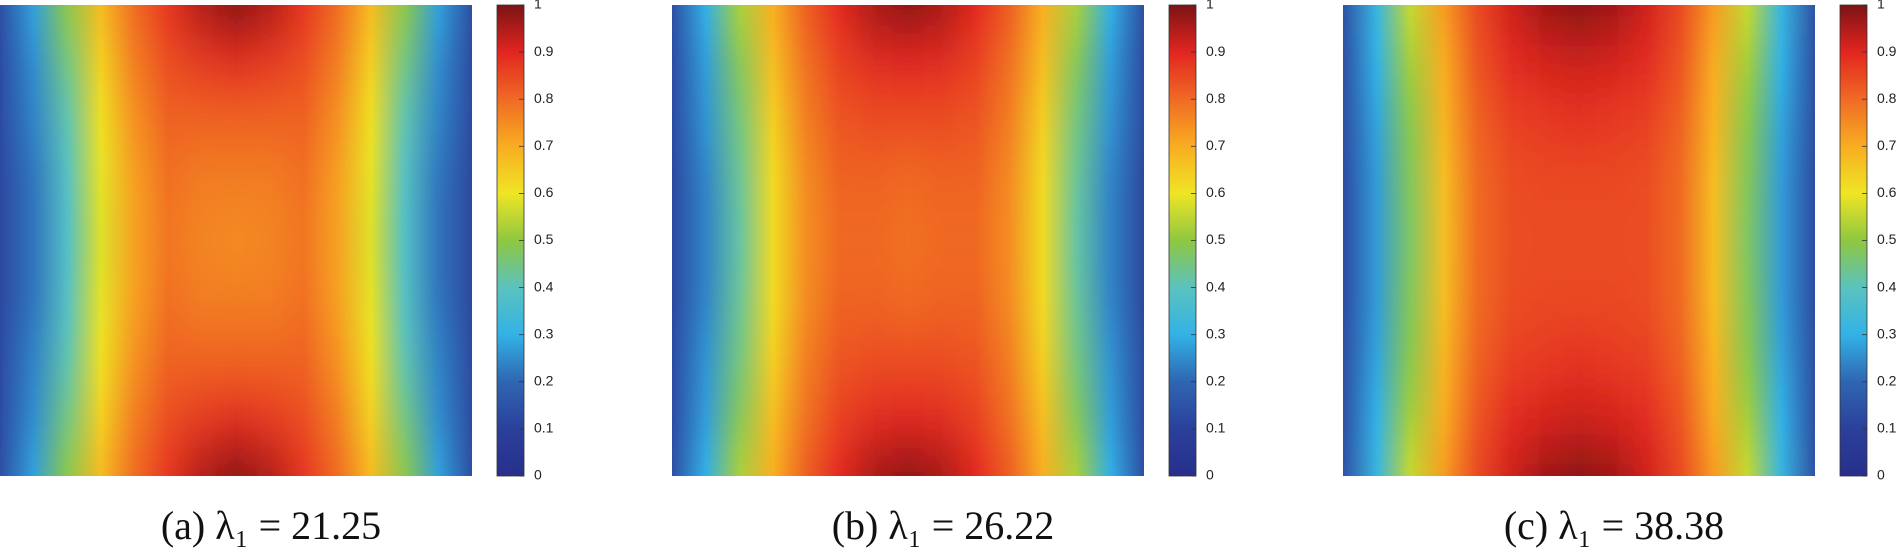  I want to click on caption: (b) λ₁ = 26.22, so click(943, 525).